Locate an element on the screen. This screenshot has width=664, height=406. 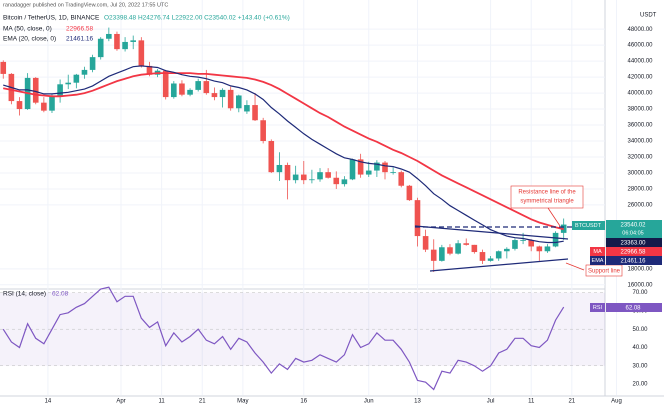
y-tick-label: 26000.00 is located at coordinates (640, 205).